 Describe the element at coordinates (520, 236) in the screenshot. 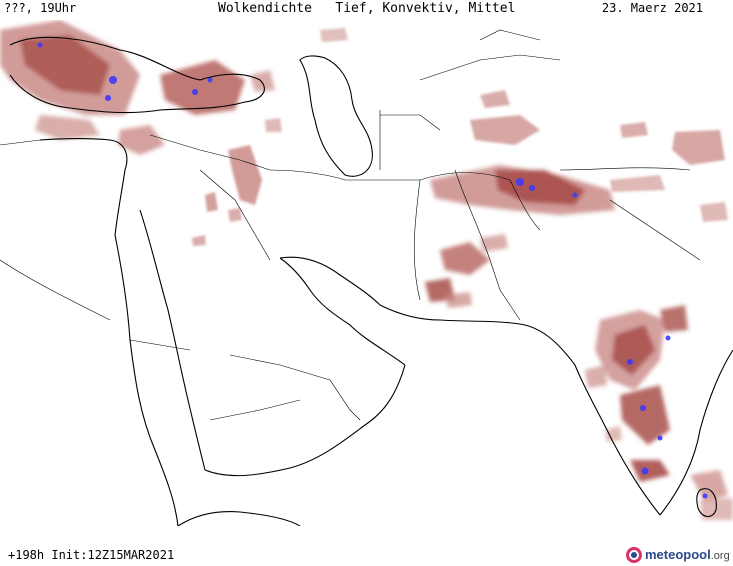

I see `cloud-field-afghanistan` at that location.